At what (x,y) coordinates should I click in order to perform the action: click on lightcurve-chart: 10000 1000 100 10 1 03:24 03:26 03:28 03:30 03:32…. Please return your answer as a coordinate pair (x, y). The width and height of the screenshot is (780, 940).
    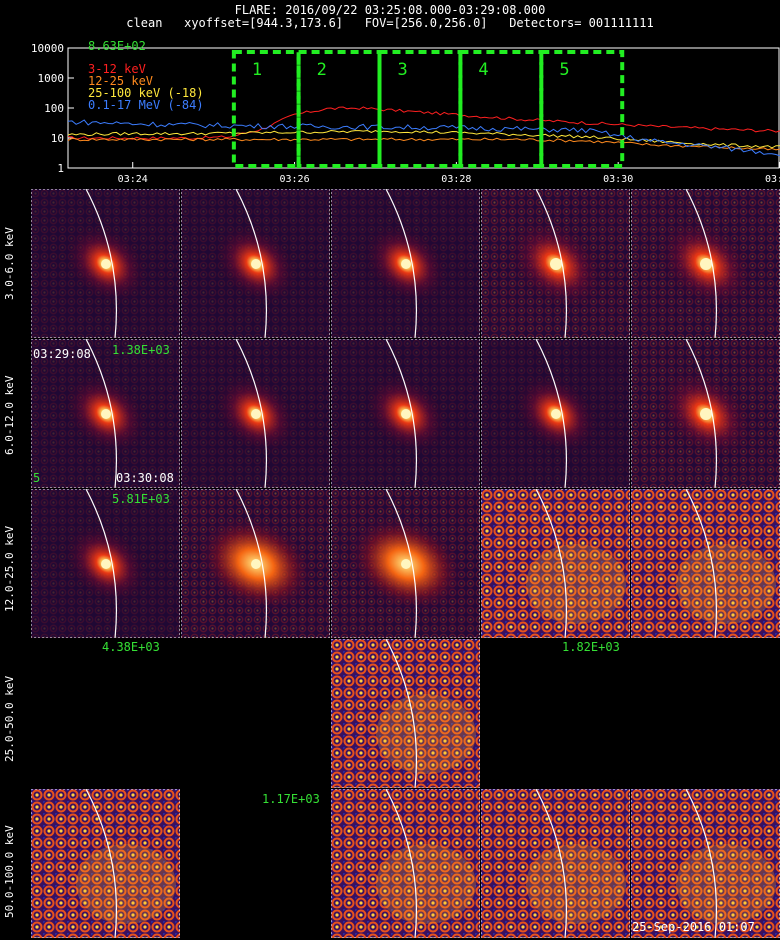
    Looking at the image, I should click on (405, 112).